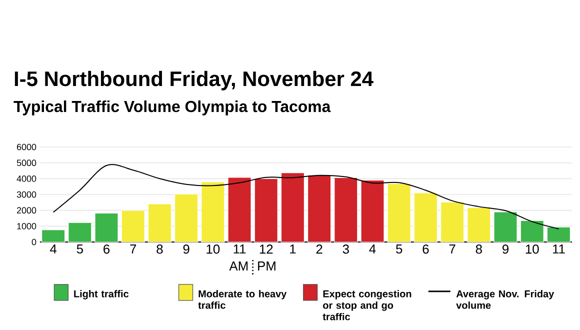 The image size is (580, 330). I want to click on y-tick-label: 0, so click(34, 242).